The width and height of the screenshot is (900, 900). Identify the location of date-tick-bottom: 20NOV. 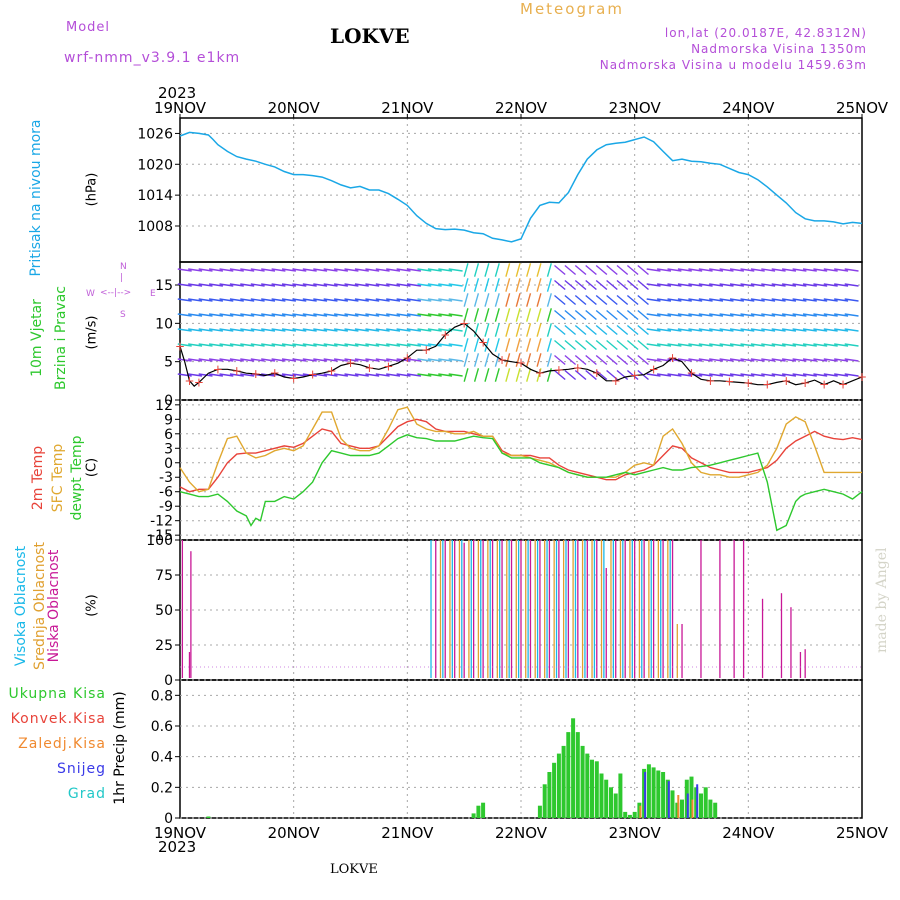
(294, 833).